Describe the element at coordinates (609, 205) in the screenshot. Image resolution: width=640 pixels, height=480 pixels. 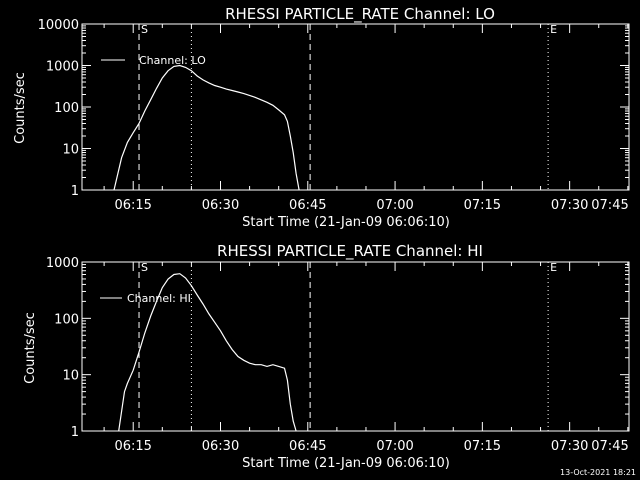
I see `panel-lo-xtick-label: 07:45` at that location.